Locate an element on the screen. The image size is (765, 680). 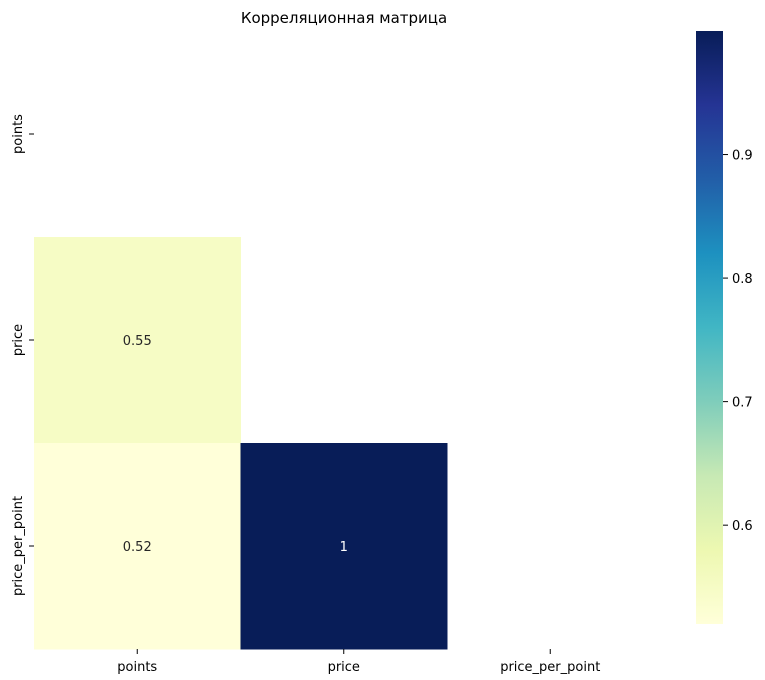
cell-label-price-points: 0.55 is located at coordinates (137, 341).